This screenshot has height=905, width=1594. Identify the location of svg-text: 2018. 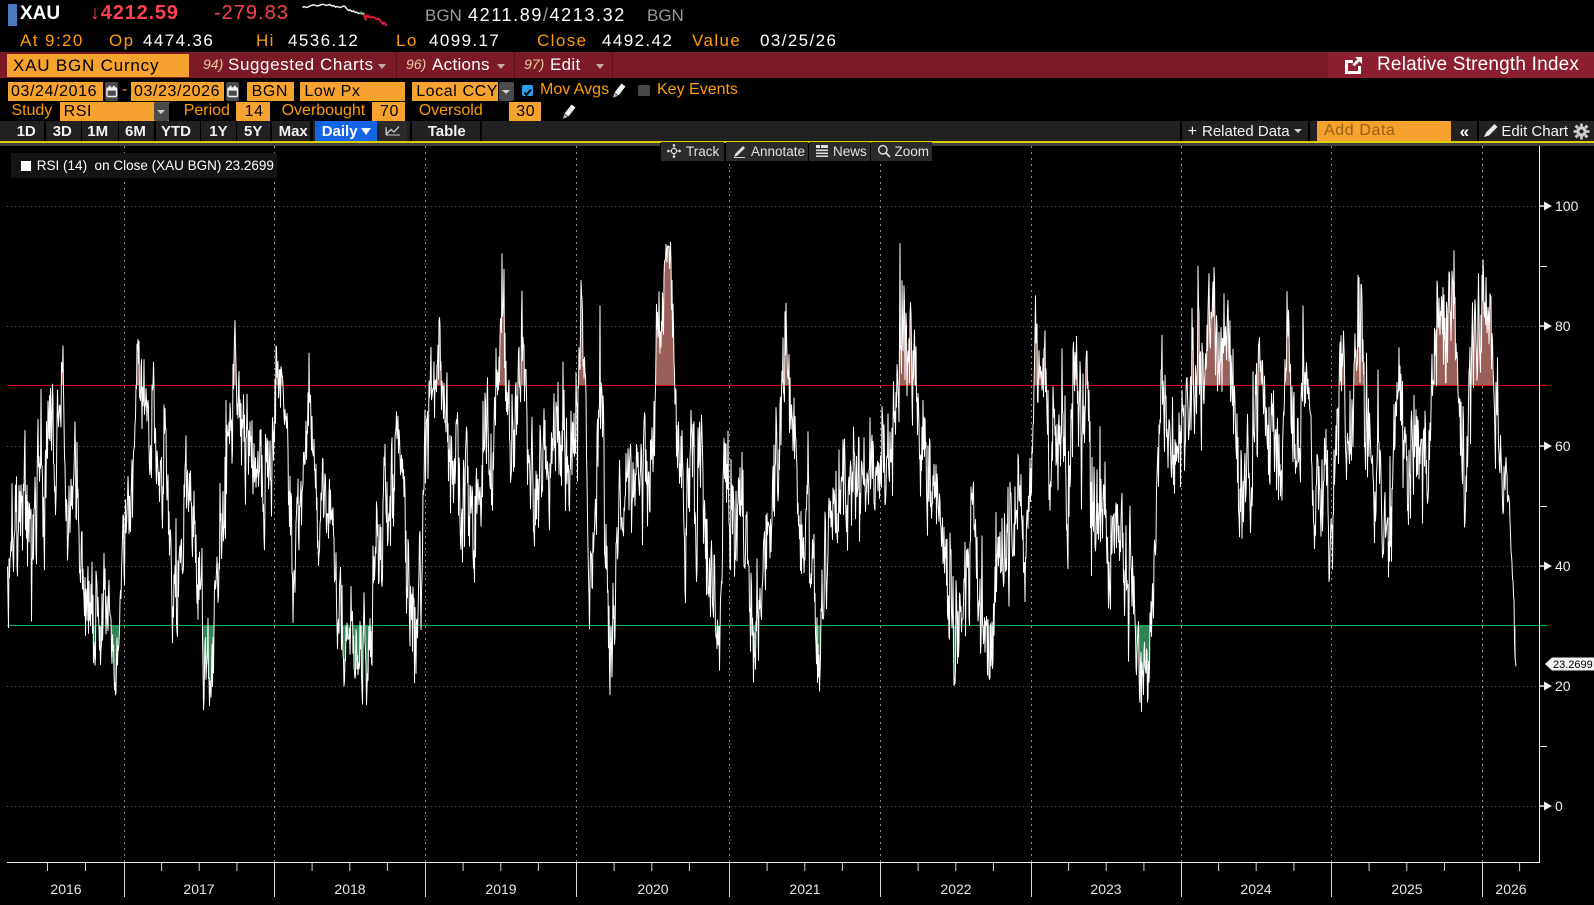
(349, 889).